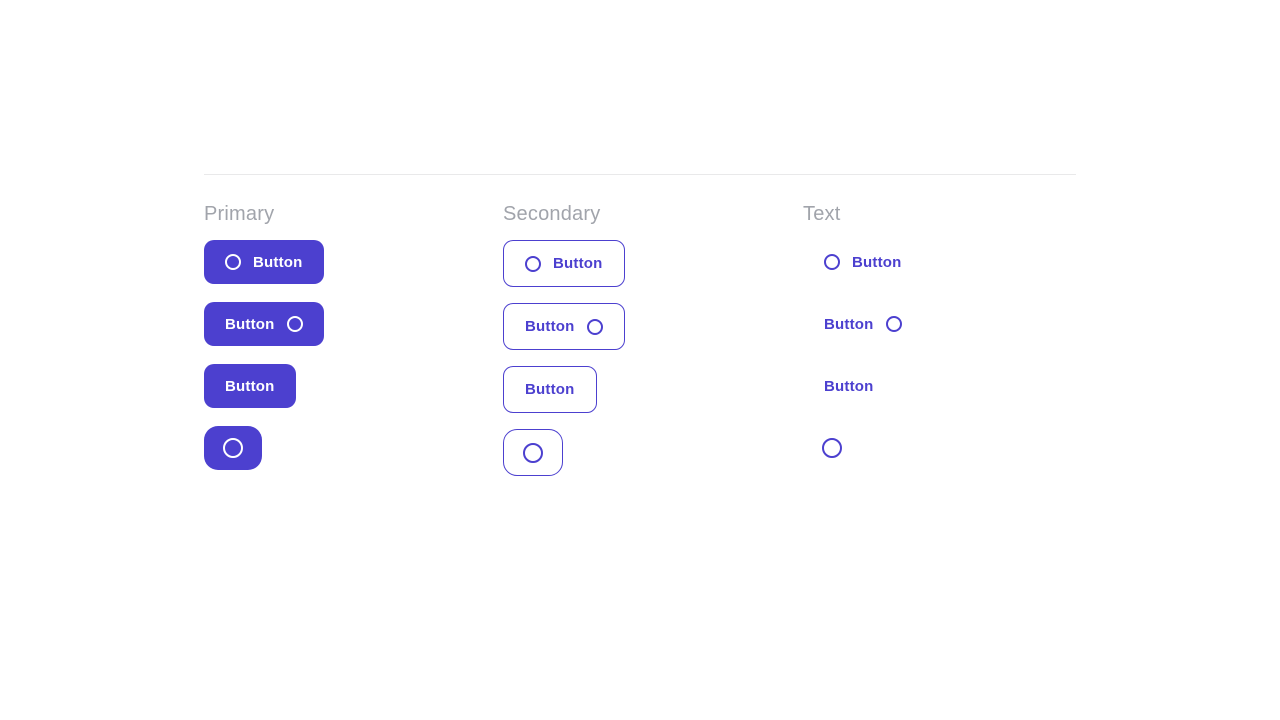  I want to click on primary-button-label-only: Button, so click(250, 386).